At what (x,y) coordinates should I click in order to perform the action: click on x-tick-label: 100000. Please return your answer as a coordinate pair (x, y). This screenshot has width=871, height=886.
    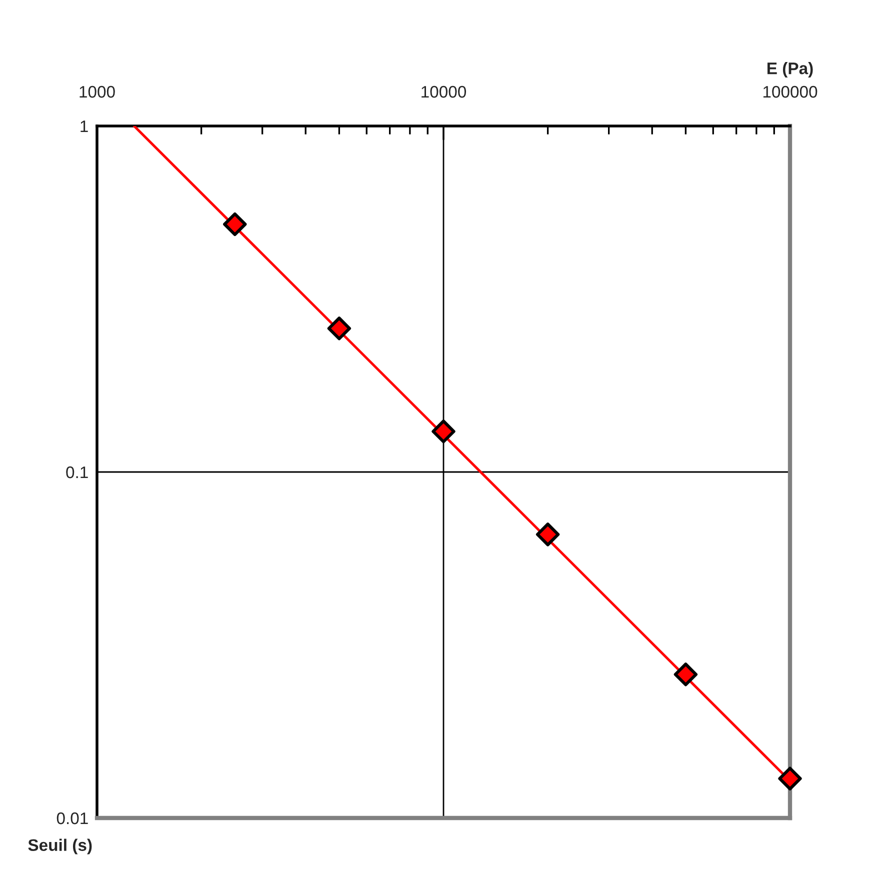
    Looking at the image, I should click on (790, 92).